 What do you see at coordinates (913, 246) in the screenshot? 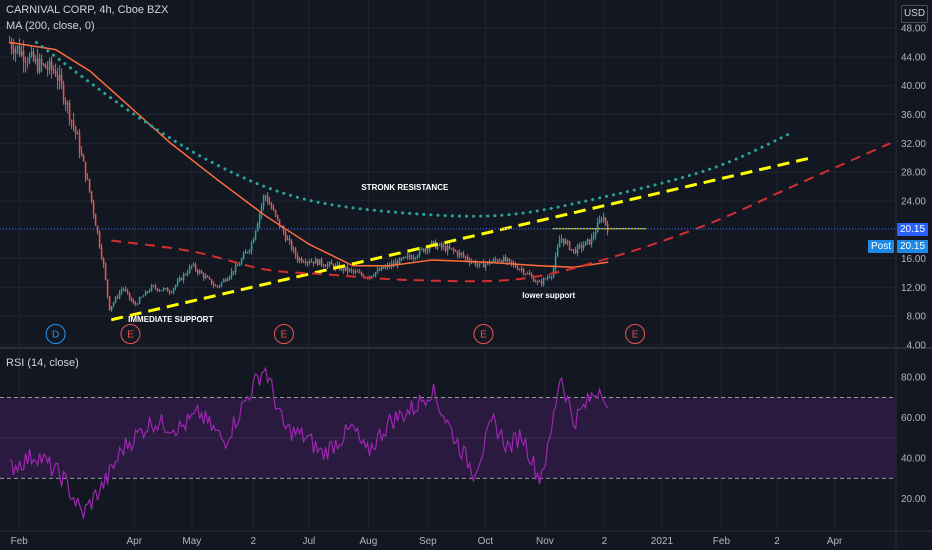
I see `post-price-badge: 20.15` at bounding box center [913, 246].